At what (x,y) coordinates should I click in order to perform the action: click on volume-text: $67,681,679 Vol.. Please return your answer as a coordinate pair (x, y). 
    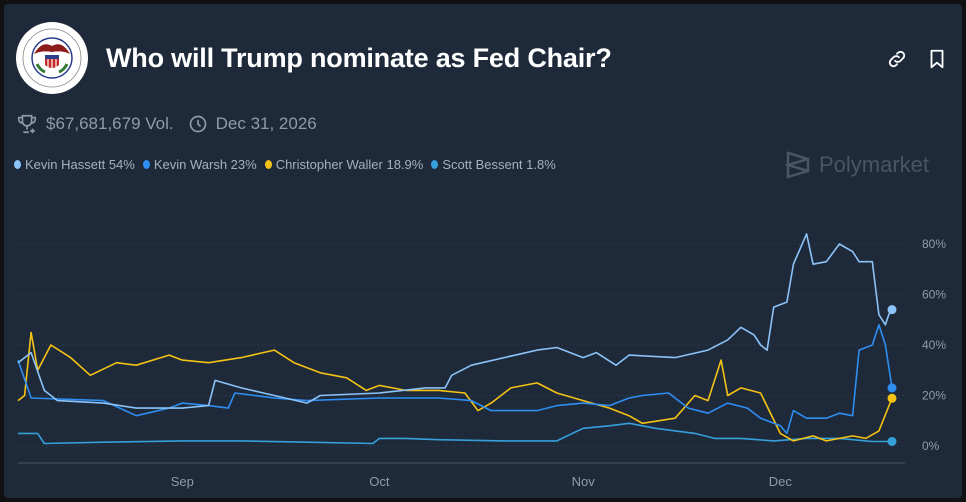
    Looking at the image, I should click on (110, 123).